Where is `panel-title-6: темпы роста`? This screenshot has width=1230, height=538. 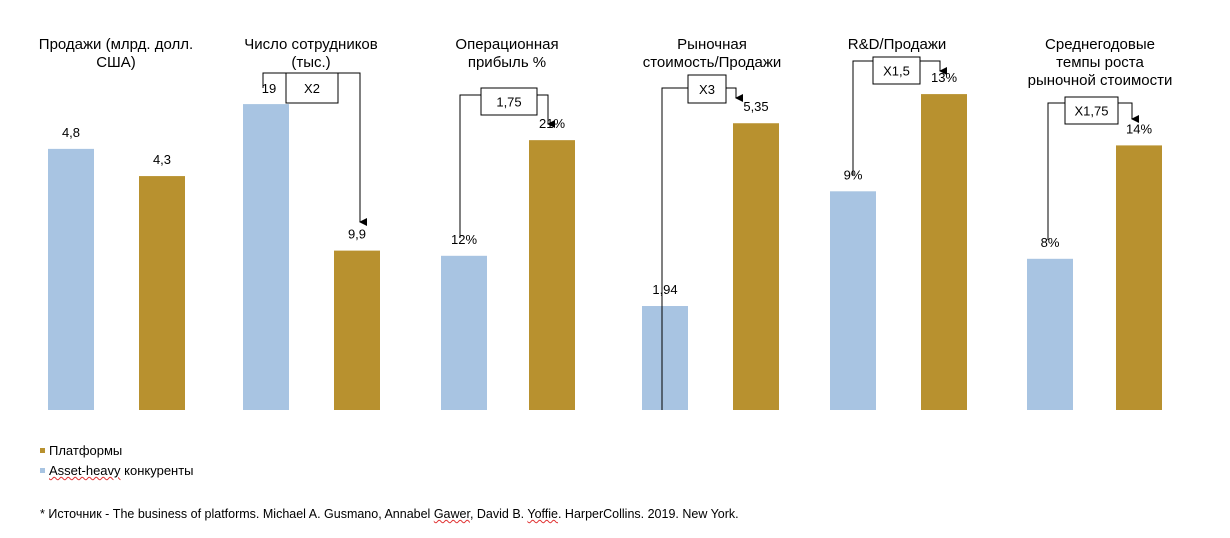 panel-title-6: темпы роста is located at coordinates (1100, 62).